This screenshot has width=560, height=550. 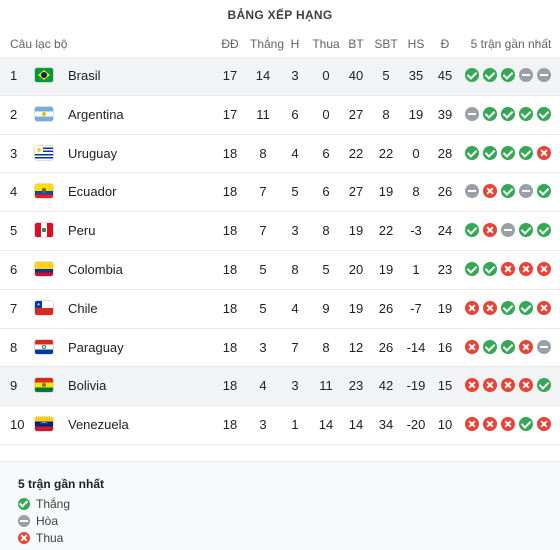 What do you see at coordinates (356, 153) in the screenshot?
I see `goals-for-cell: 22` at bounding box center [356, 153].